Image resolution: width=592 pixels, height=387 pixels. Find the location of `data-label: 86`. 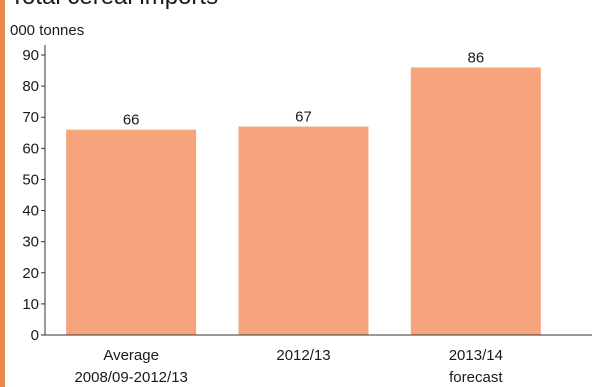

data-label: 86 is located at coordinates (475, 57).